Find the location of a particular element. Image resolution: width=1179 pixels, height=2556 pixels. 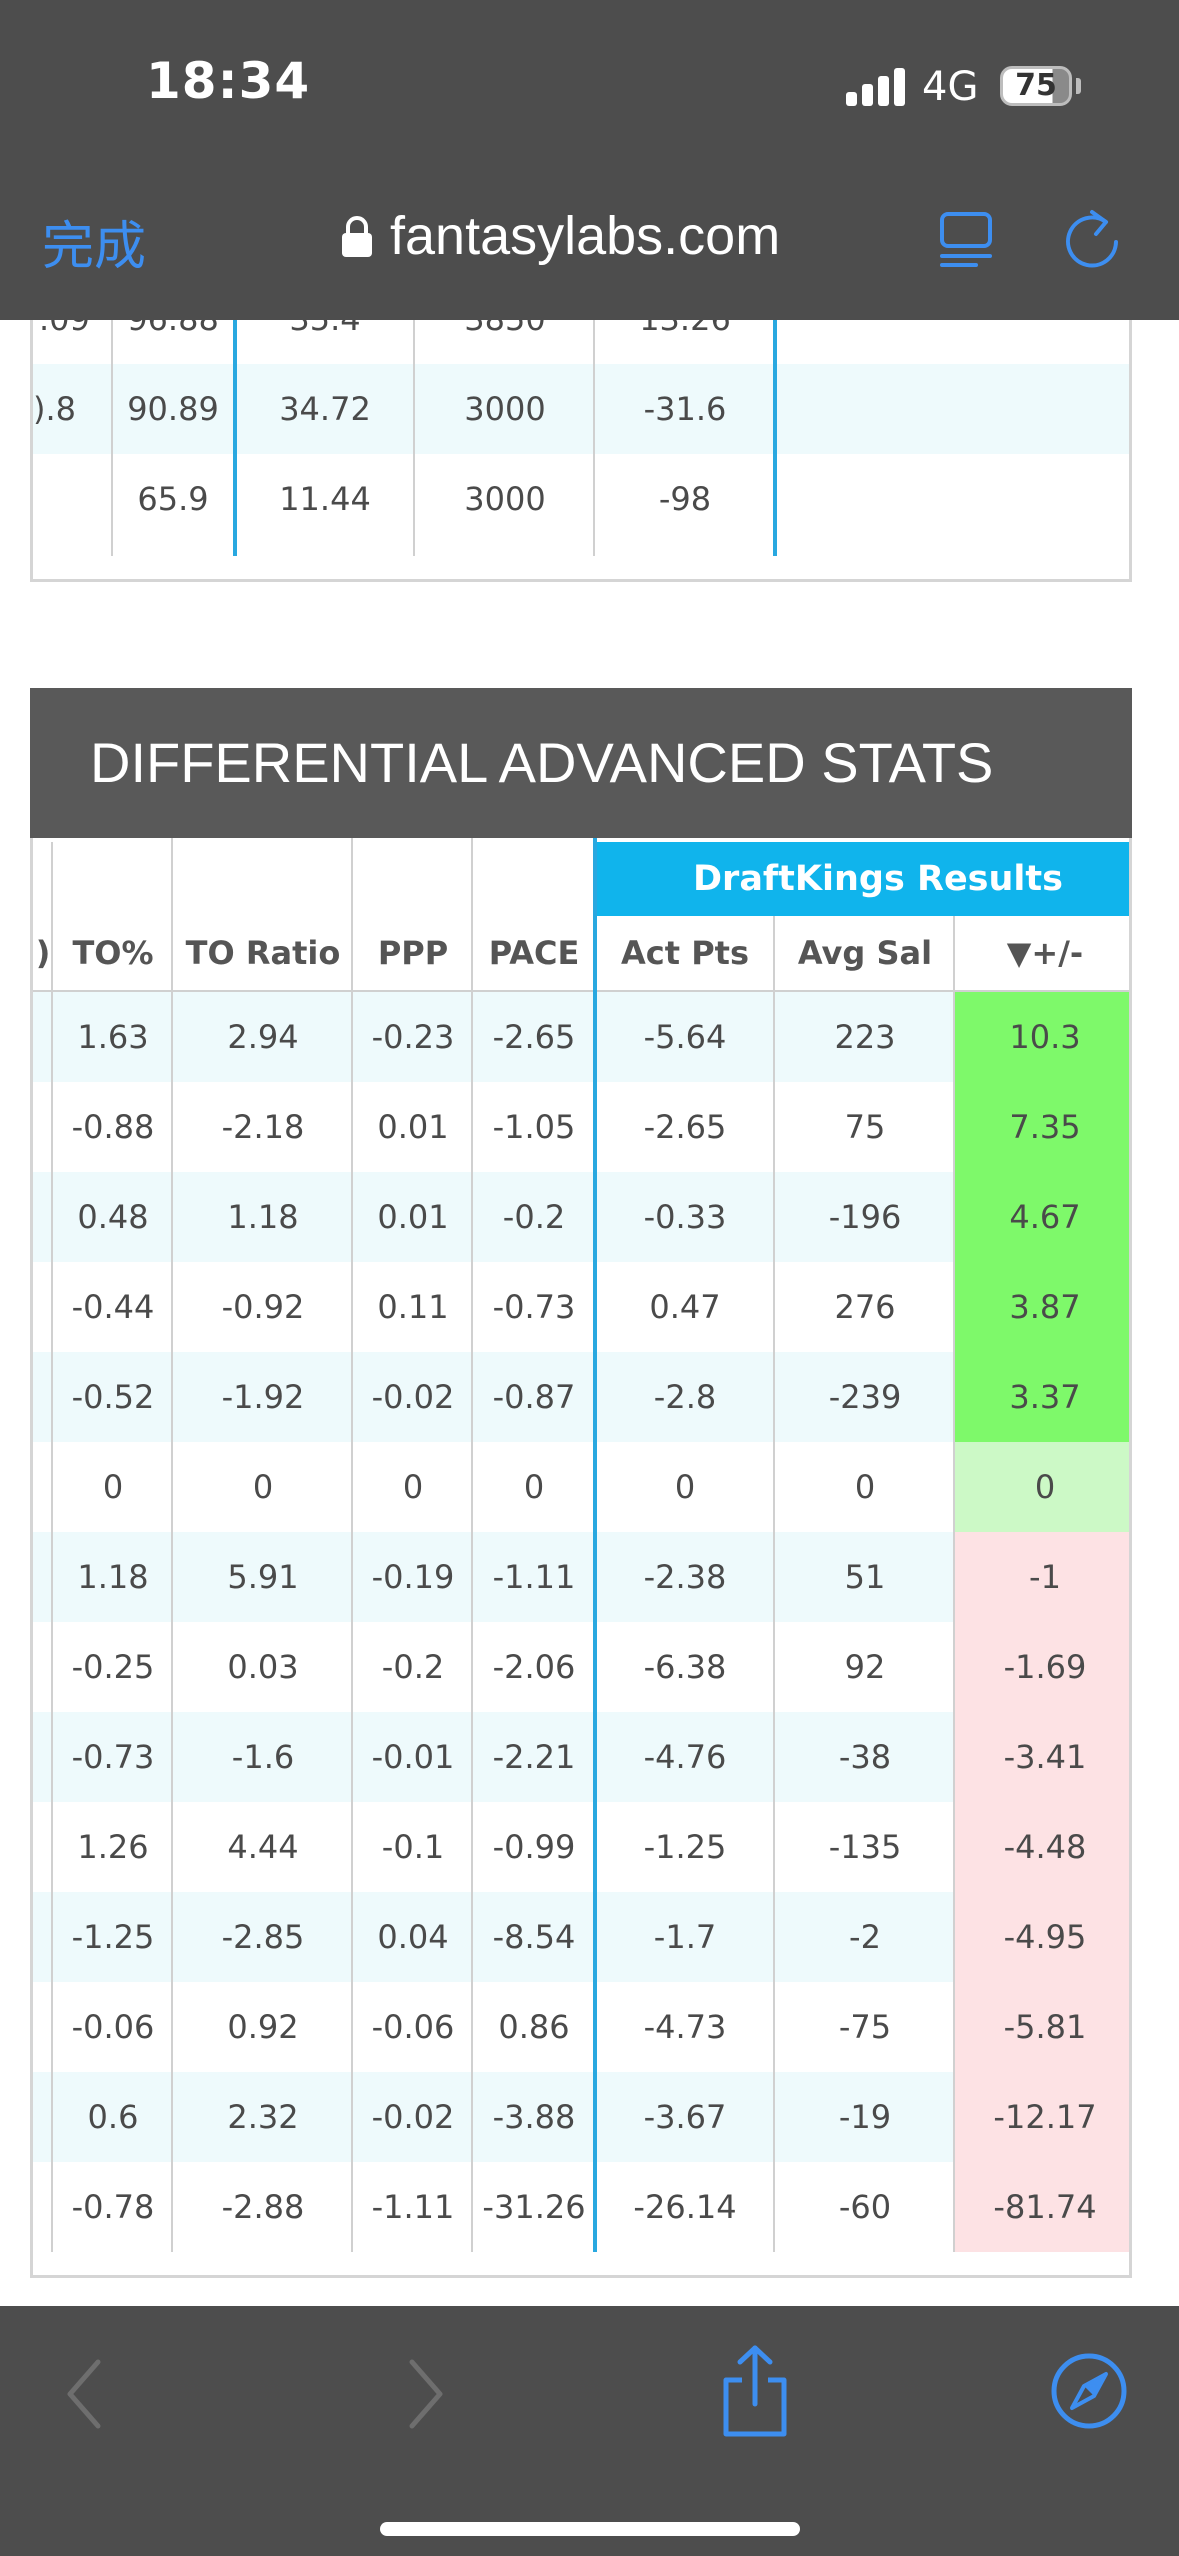

plus-minus-cell: -5.81 is located at coordinates (1042, 2027).